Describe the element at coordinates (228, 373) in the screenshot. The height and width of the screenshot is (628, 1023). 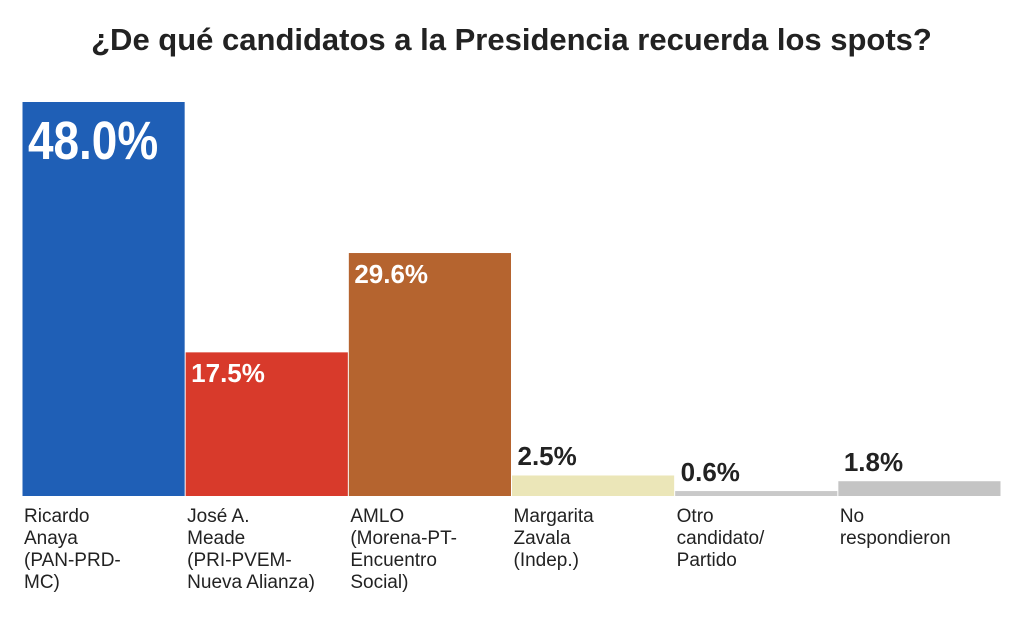
I see `value-label: 17.5%` at that location.